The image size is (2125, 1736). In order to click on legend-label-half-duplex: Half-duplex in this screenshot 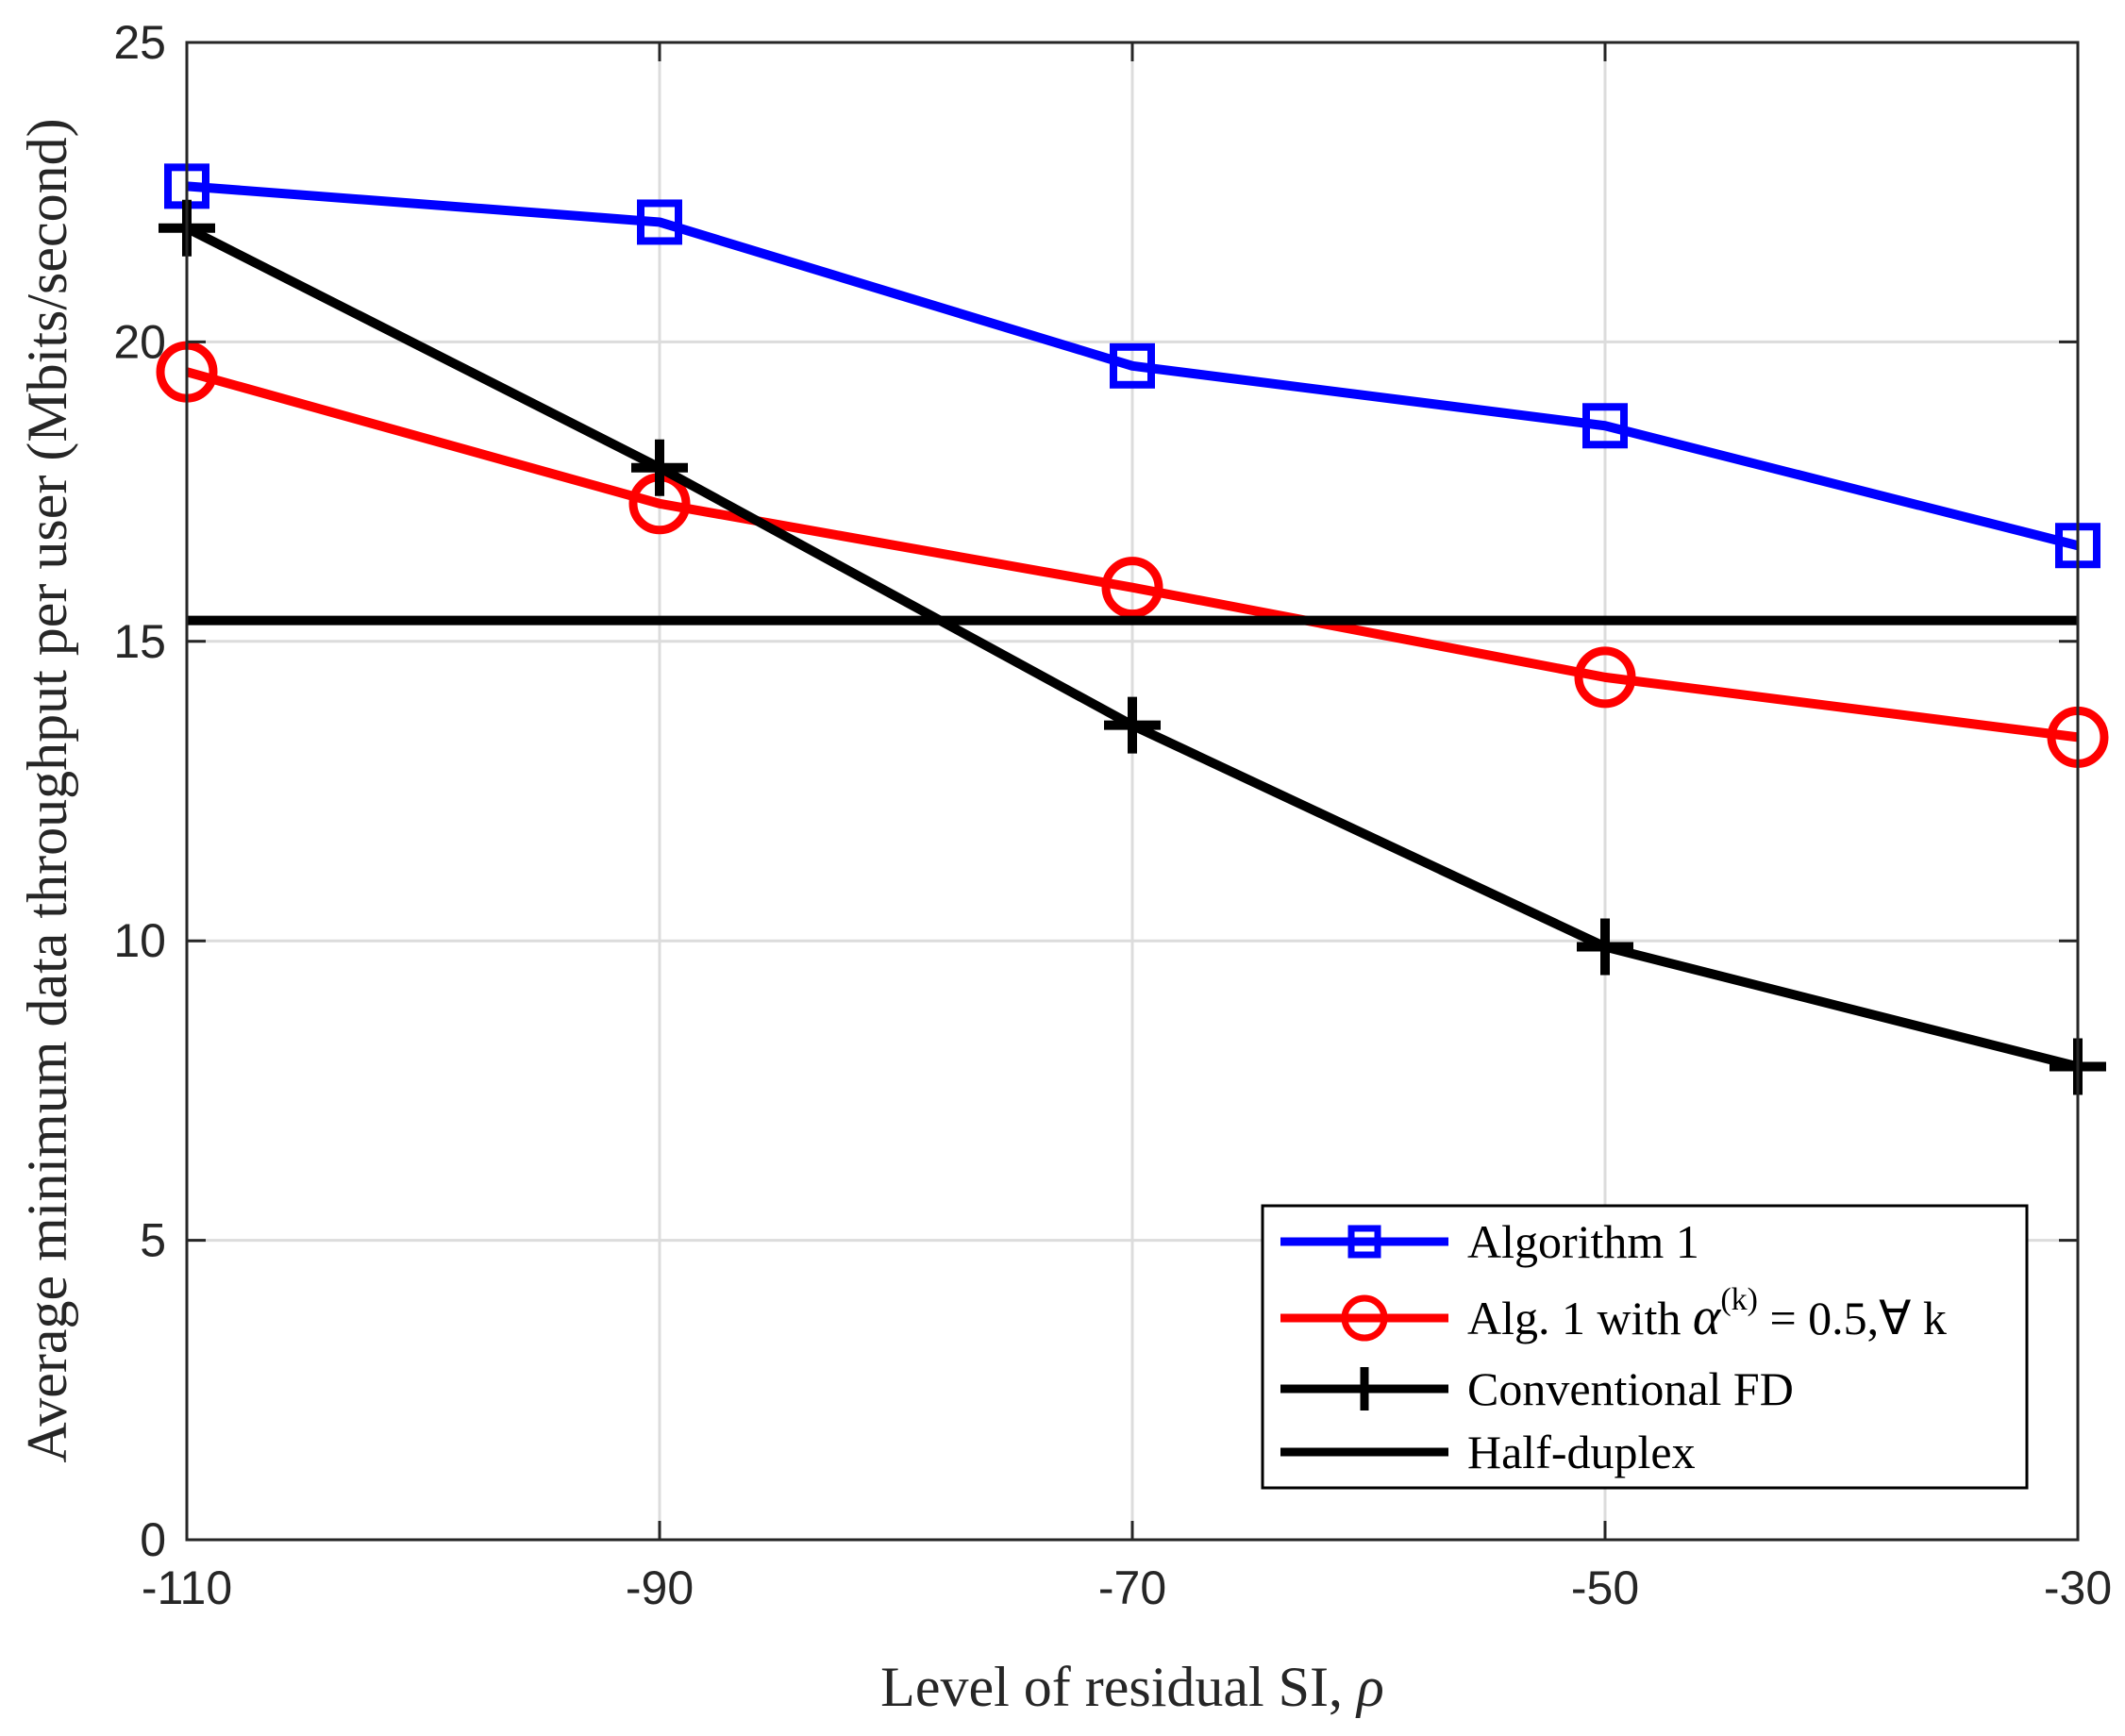, I will do `click(1581, 1452)`.